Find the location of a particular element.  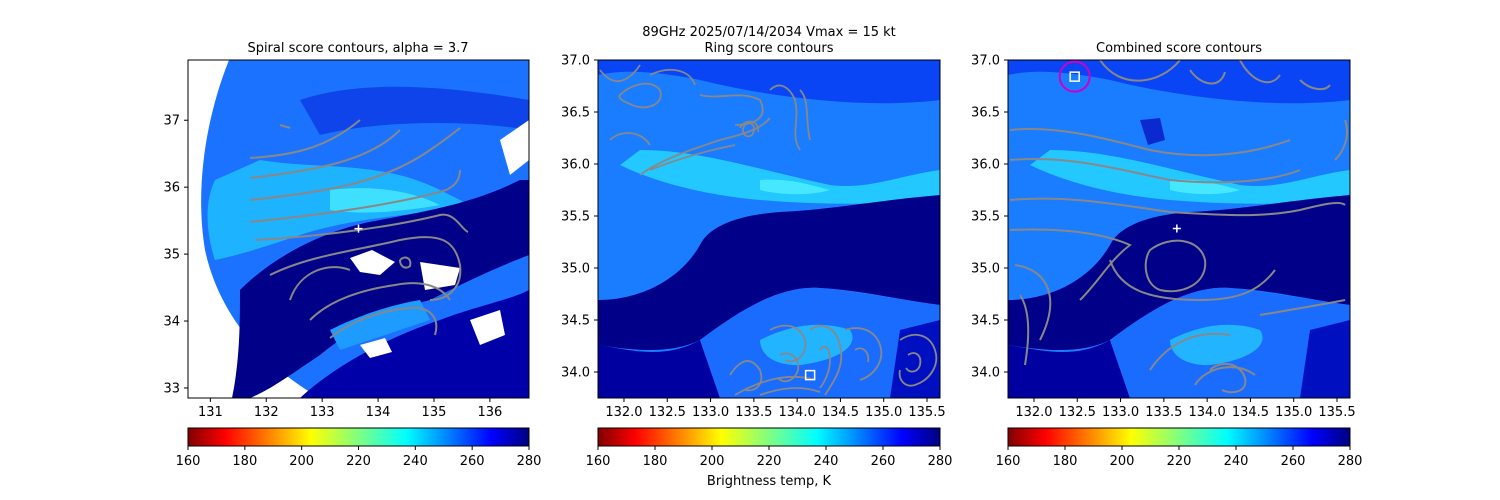

ring-cyan-core is located at coordinates (795, 187).